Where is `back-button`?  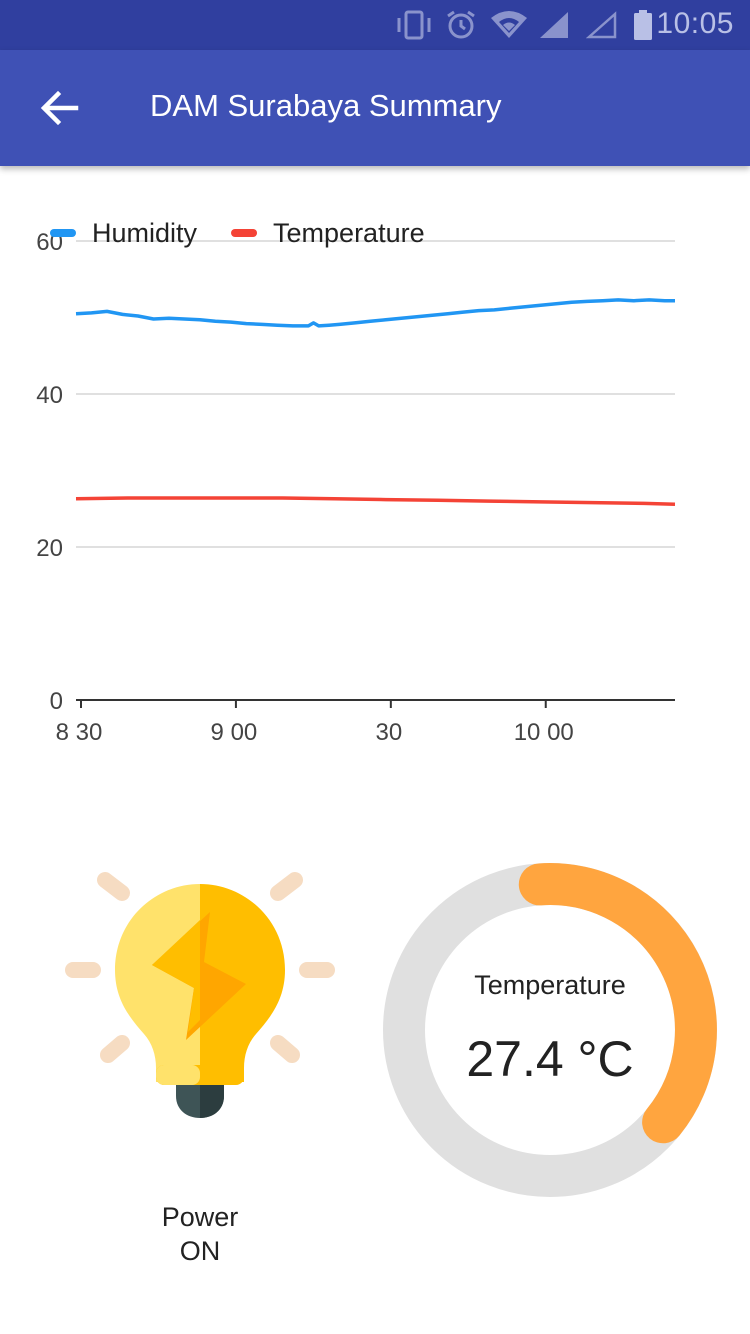
back-button is located at coordinates (60, 108).